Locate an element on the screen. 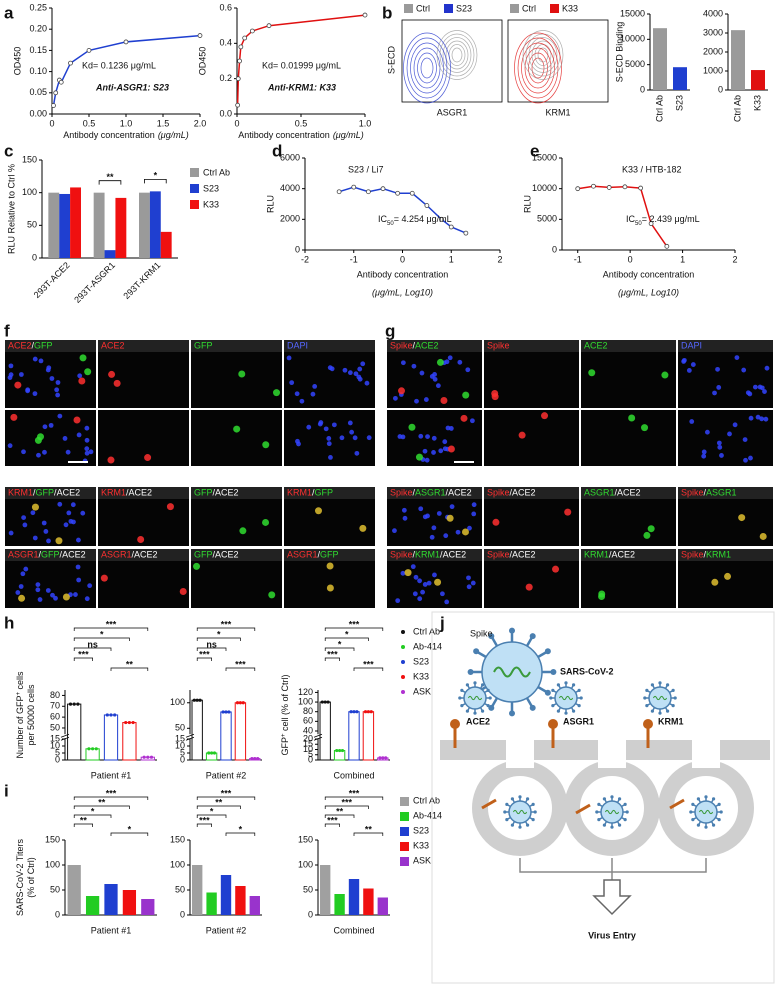  y-tick-label: 20 is located at coordinates (308, 738).